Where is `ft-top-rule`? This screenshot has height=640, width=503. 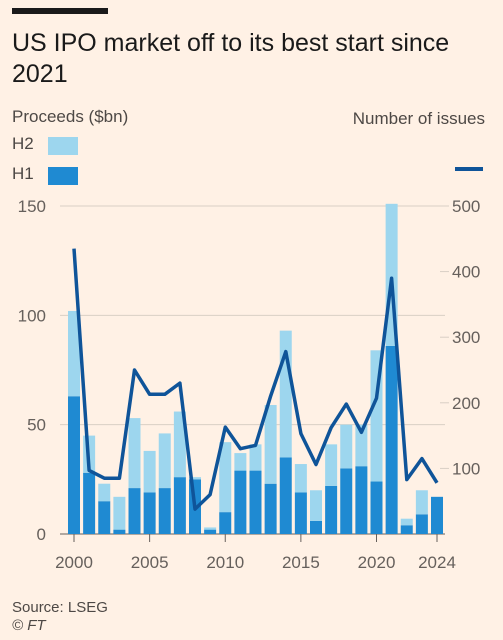
ft-top-rule is located at coordinates (60, 11).